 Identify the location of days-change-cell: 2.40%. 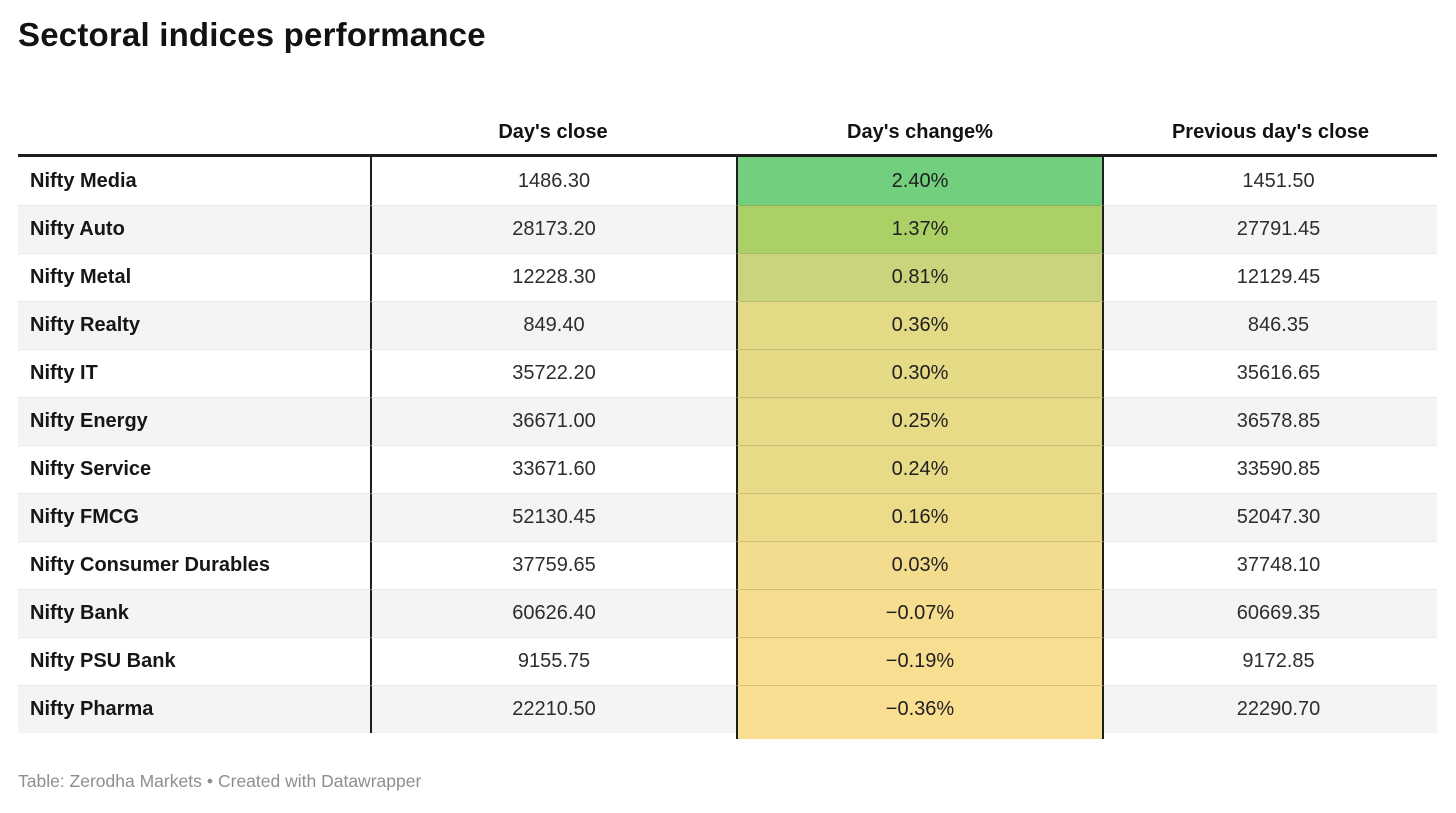
(920, 181).